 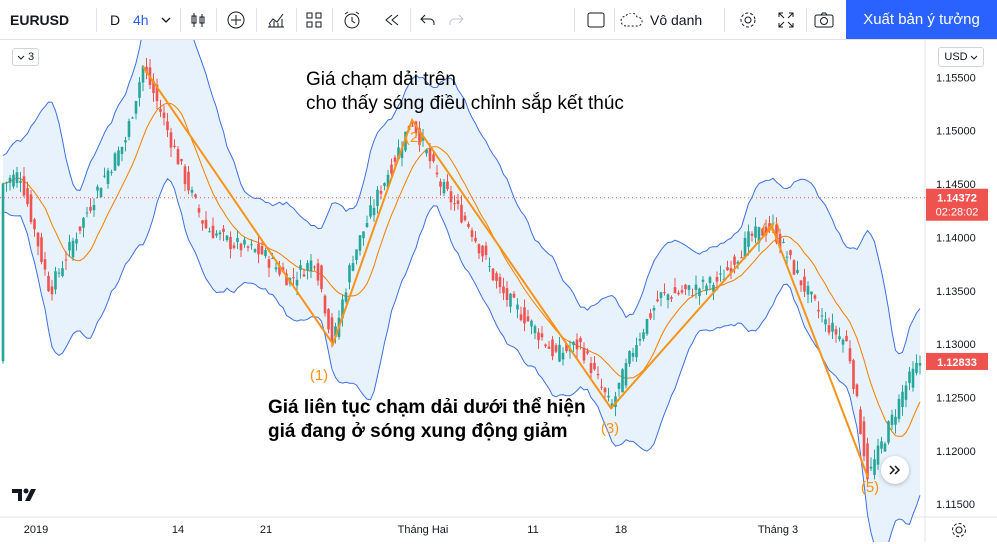 What do you see at coordinates (236, 19) in the screenshot?
I see `add-indicator-icon` at bounding box center [236, 19].